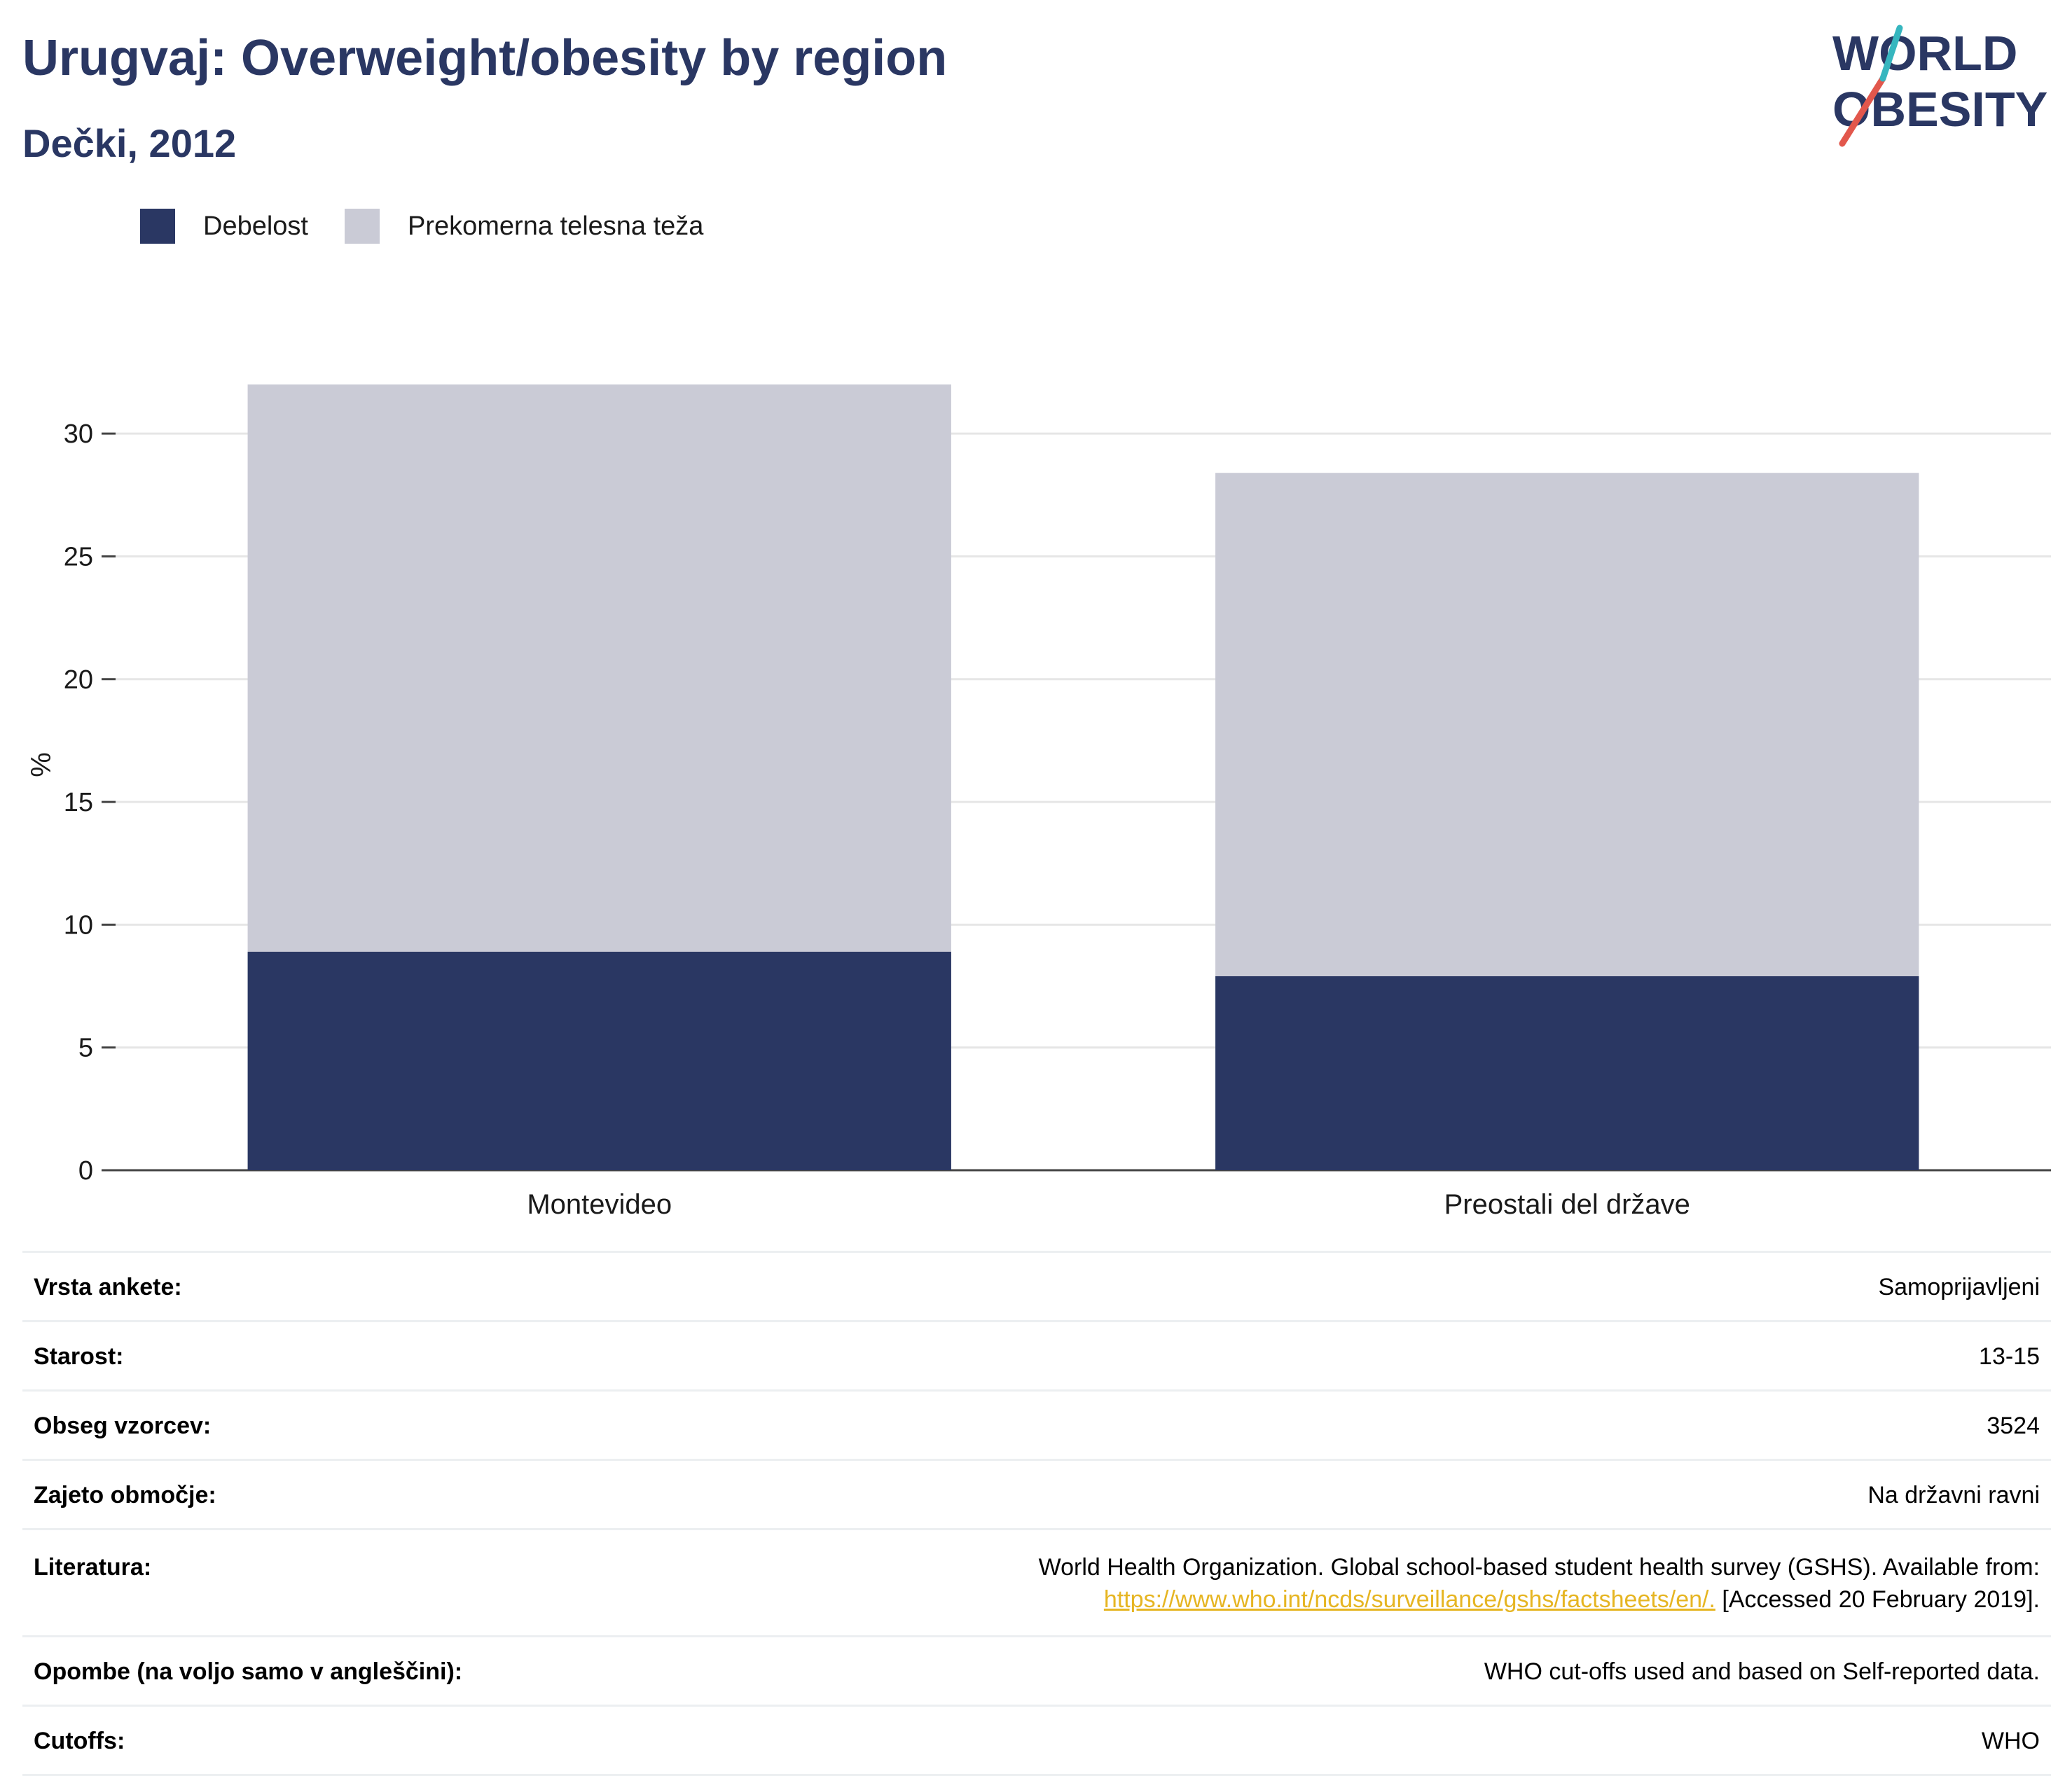 The image size is (2072, 1776). Describe the element at coordinates (42, 764) in the screenshot. I see `y-axis-label: %` at that location.